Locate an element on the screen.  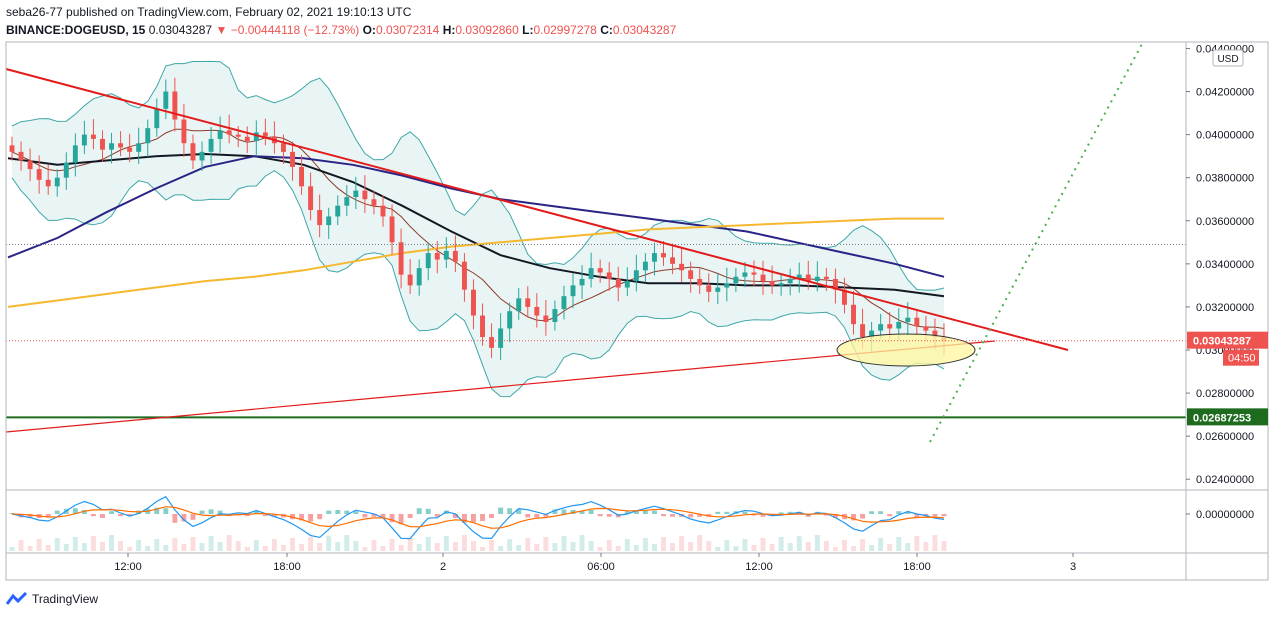
y-tick-label: 0.02400000 is located at coordinates (1225, 480).